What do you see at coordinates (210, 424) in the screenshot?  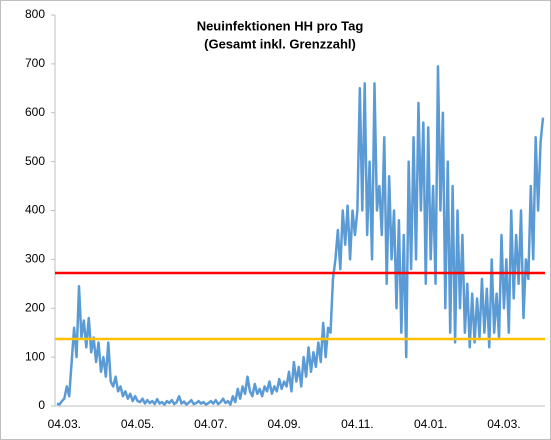 I see `x-tick-label: 04.07.` at bounding box center [210, 424].